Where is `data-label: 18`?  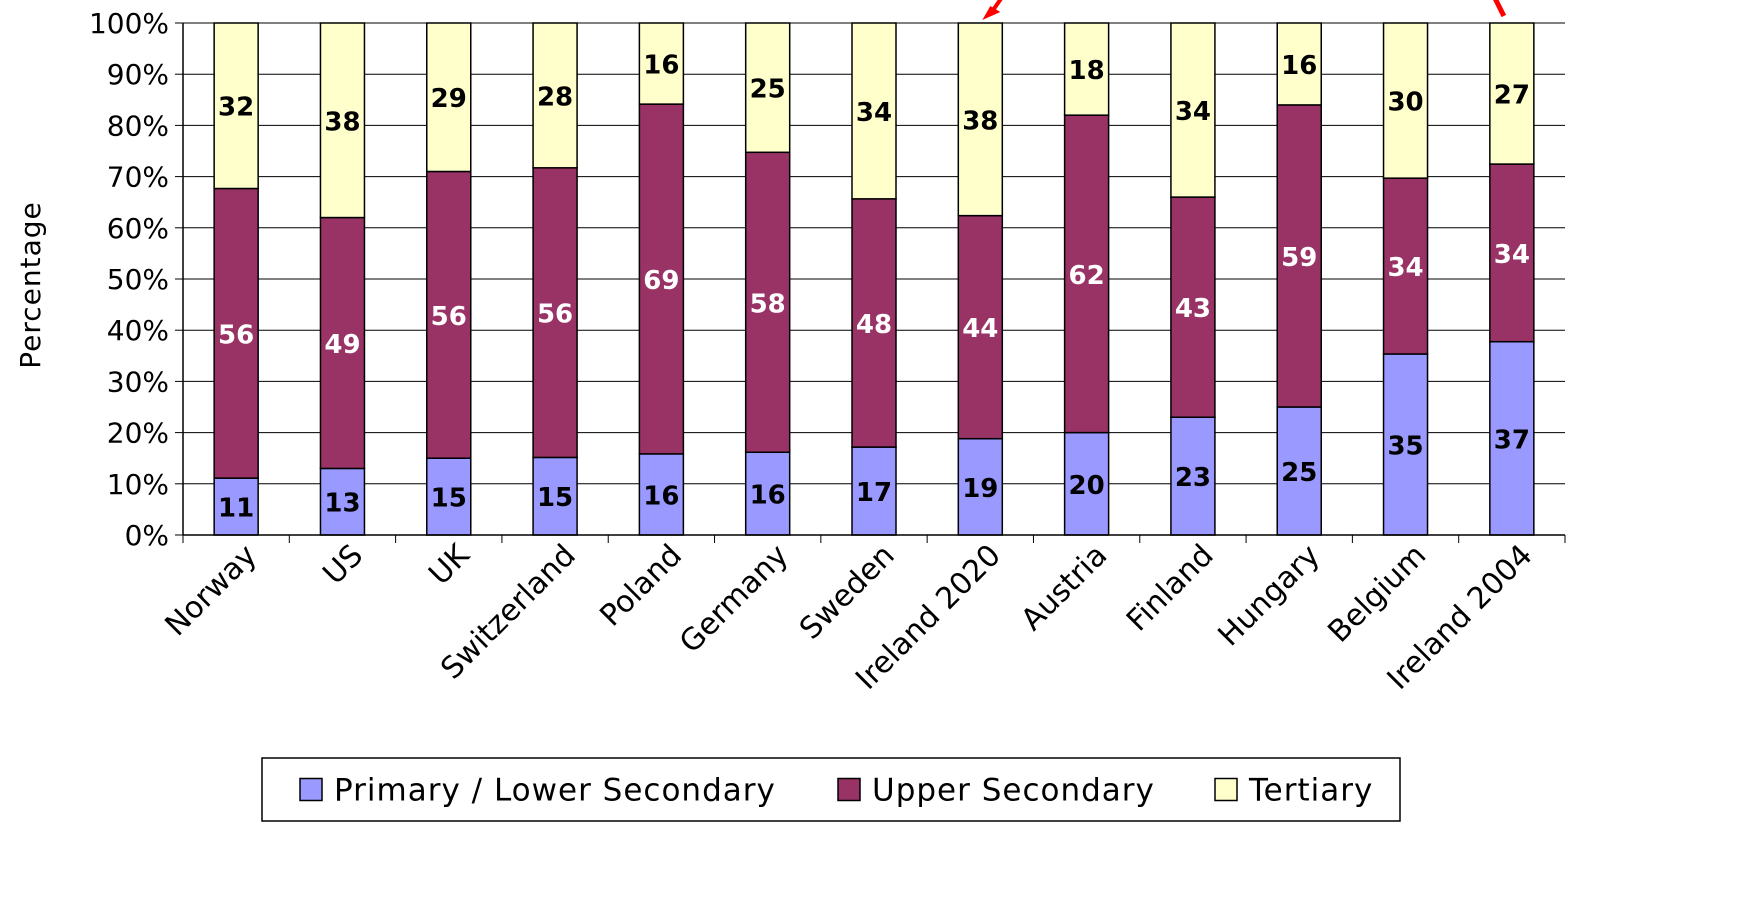
data-label: 18 is located at coordinates (1087, 71).